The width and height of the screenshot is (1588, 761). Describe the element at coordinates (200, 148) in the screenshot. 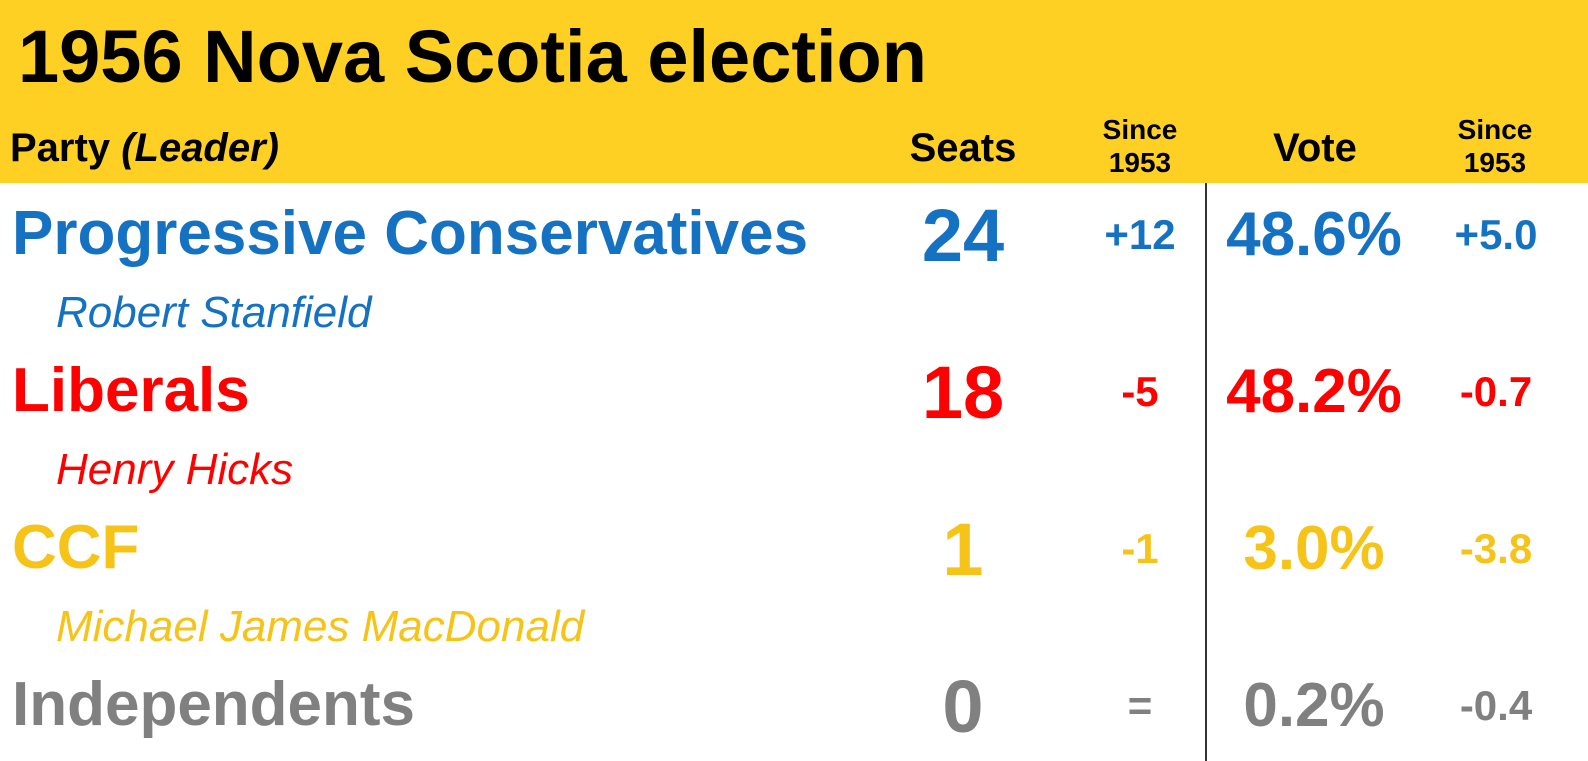

I see `leader-label: (Leader)` at that location.